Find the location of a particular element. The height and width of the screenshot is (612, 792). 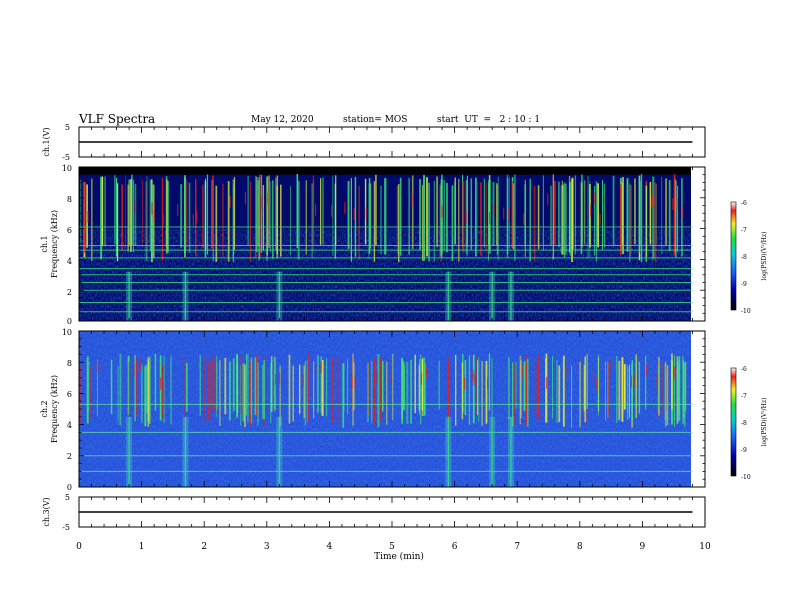

chart-title: VLF Spectra is located at coordinates (117, 119).